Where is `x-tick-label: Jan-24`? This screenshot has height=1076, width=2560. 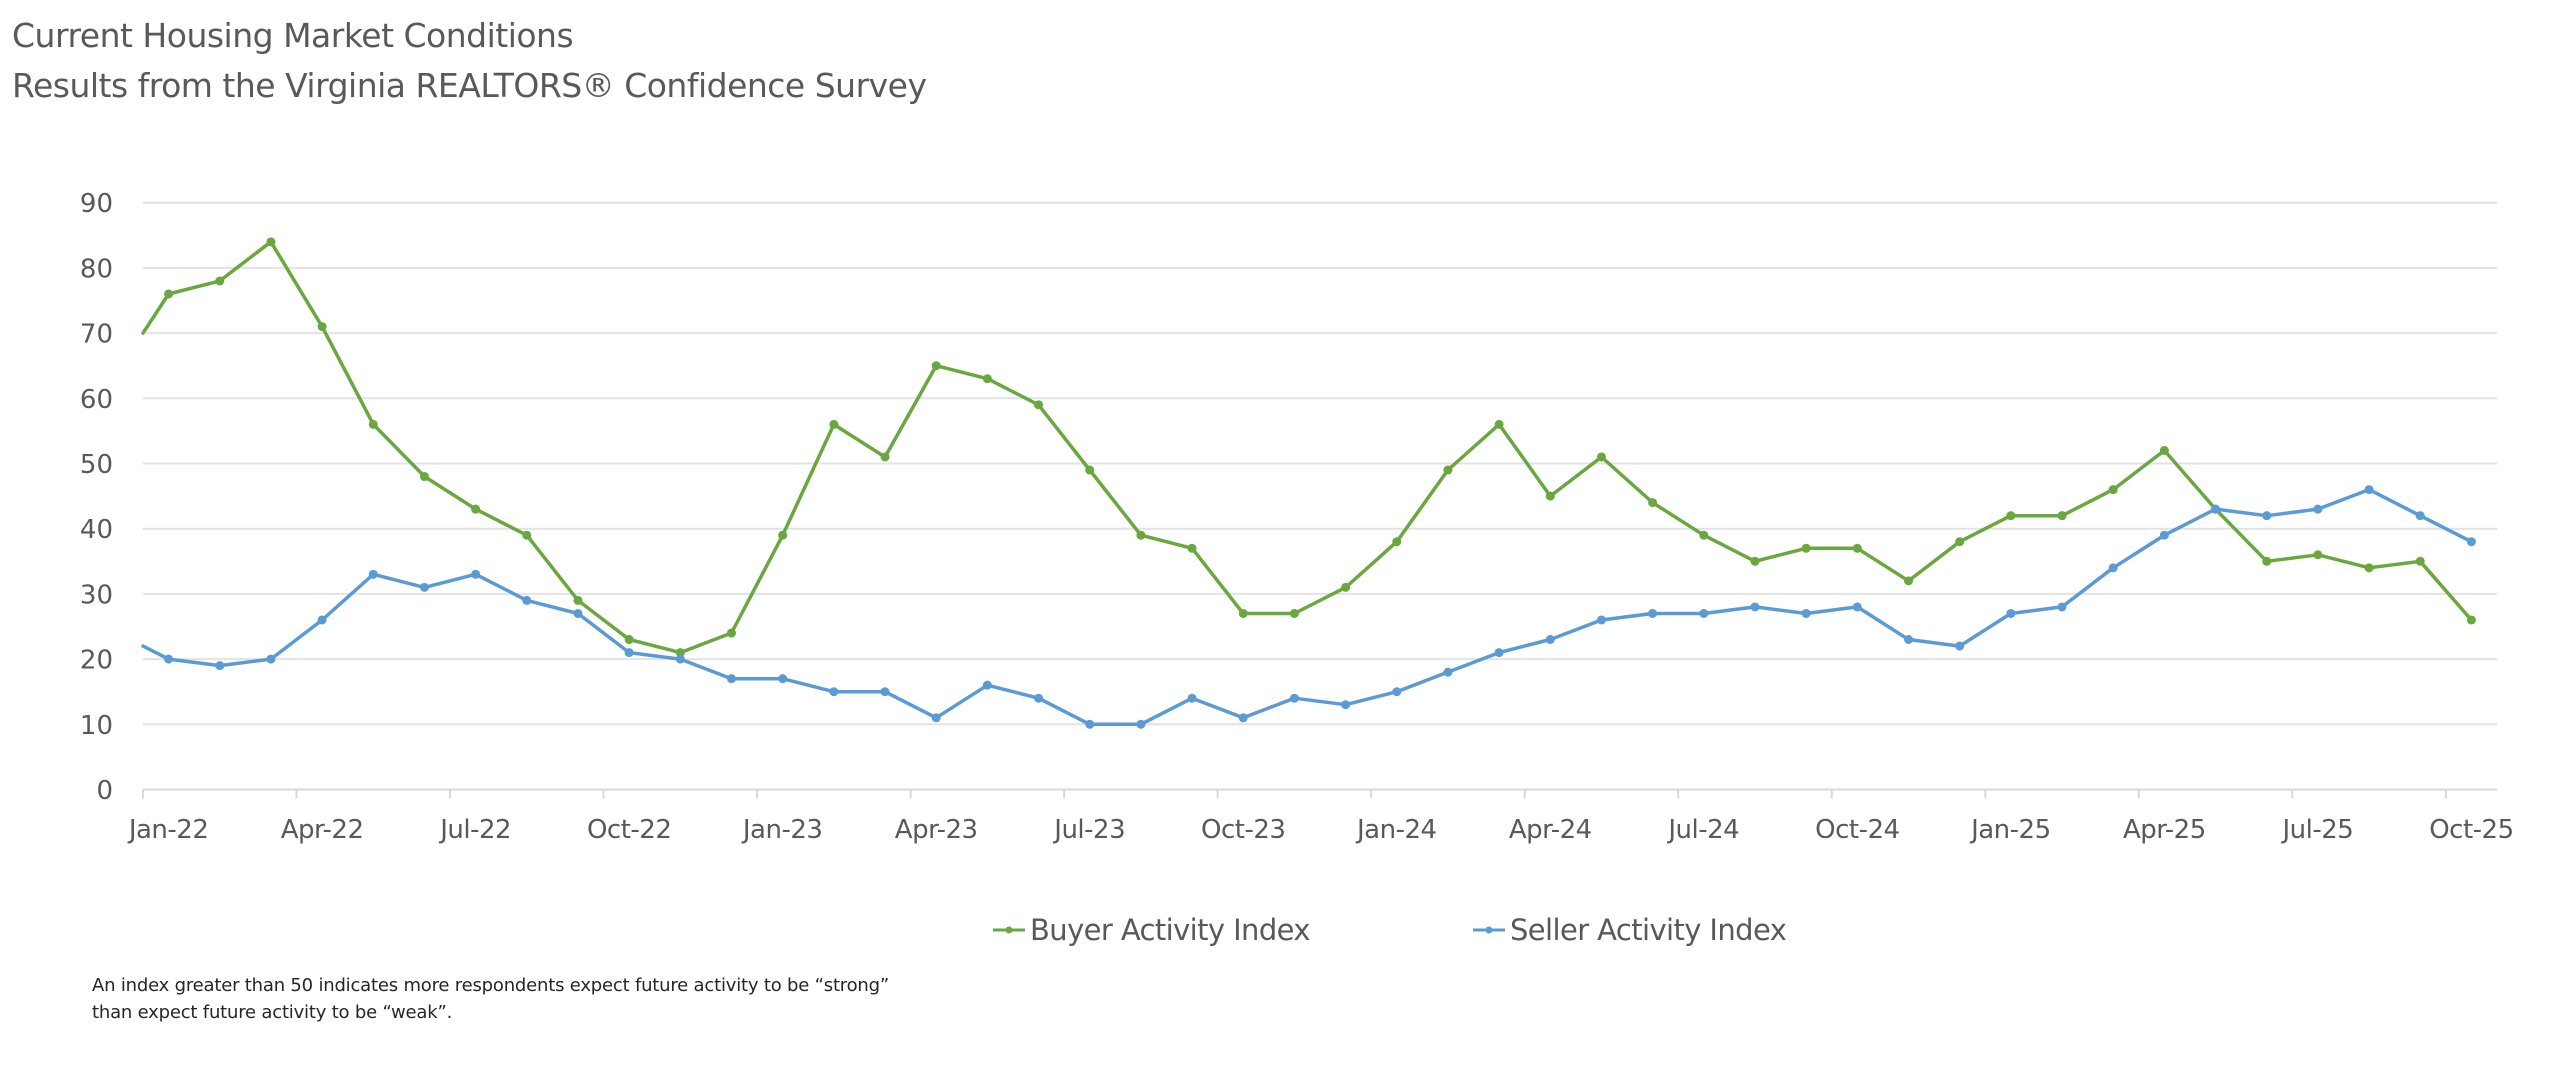
x-tick-label: Jan-24 is located at coordinates (1396, 830).